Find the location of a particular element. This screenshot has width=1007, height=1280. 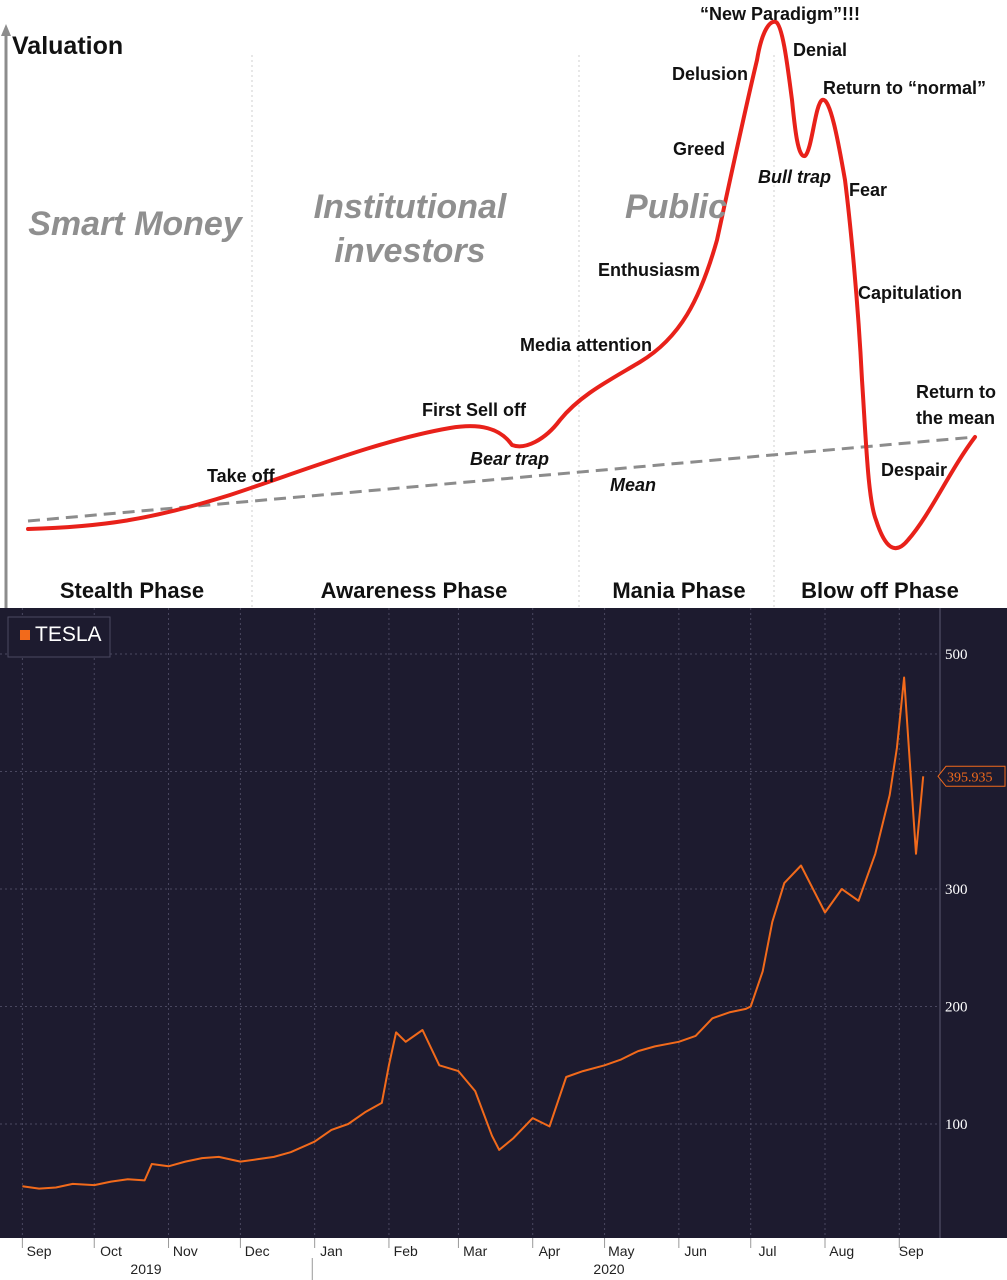

x-tick-label: May is located at coordinates (621, 1251).